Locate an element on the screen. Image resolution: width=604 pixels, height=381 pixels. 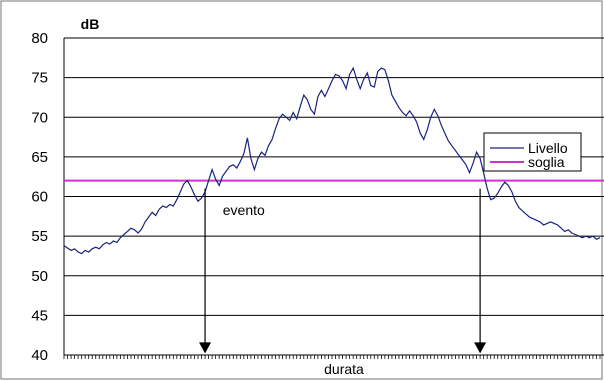
y-tick-label-75: 75 is located at coordinates (39, 78).